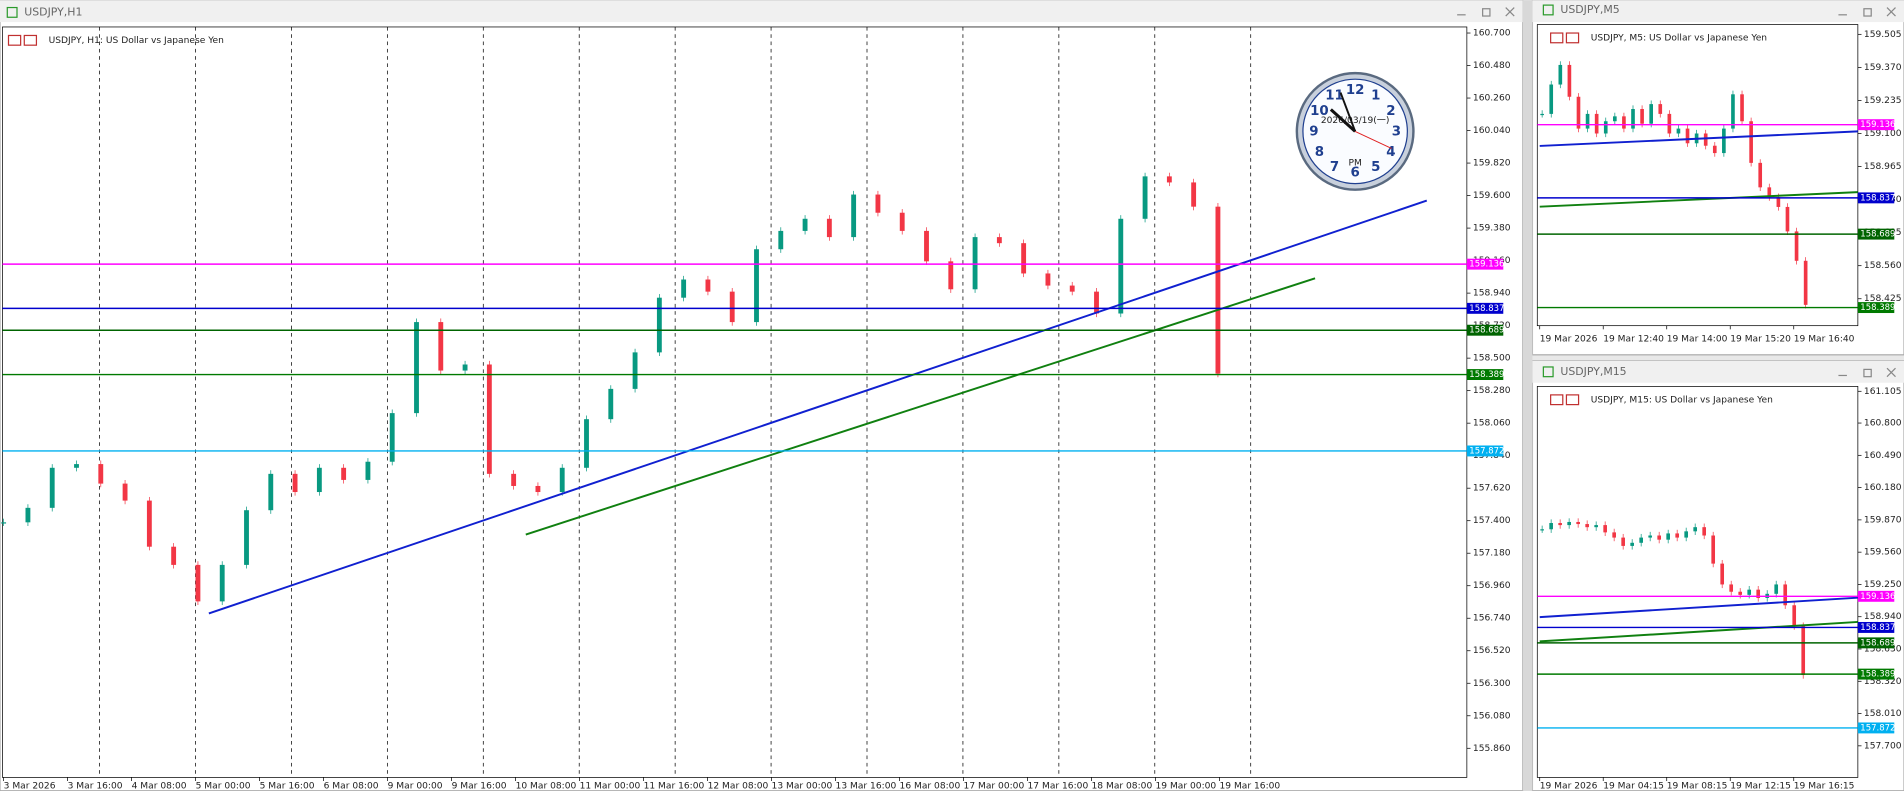  Describe the element at coordinates (1883, 650) in the screenshot. I see `y-tick-label: 158.630` at that location.